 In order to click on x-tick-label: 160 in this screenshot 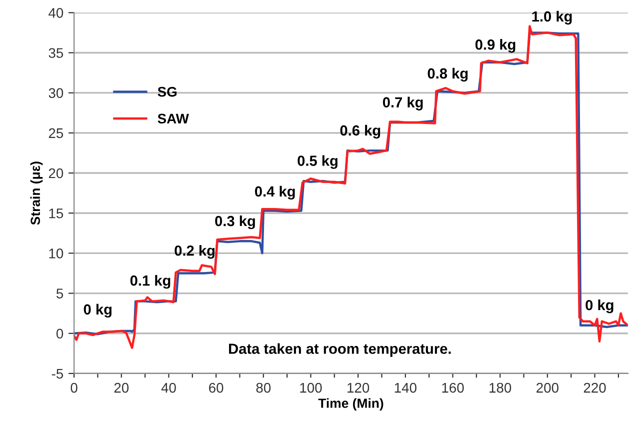, I will do `click(453, 387)`.